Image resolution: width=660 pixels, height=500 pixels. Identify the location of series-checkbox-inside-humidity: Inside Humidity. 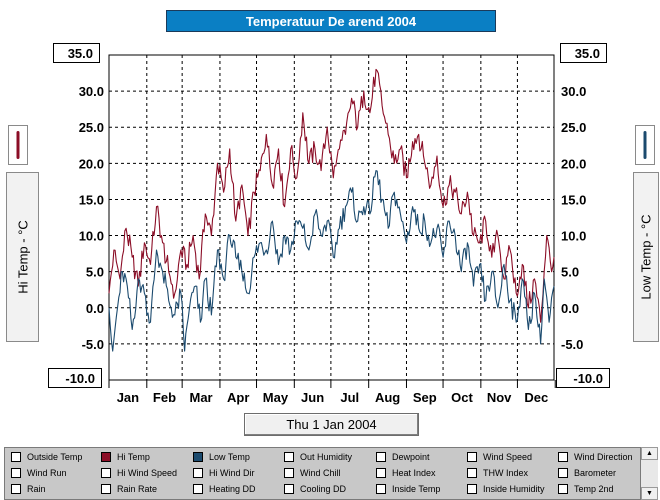
(506, 489).